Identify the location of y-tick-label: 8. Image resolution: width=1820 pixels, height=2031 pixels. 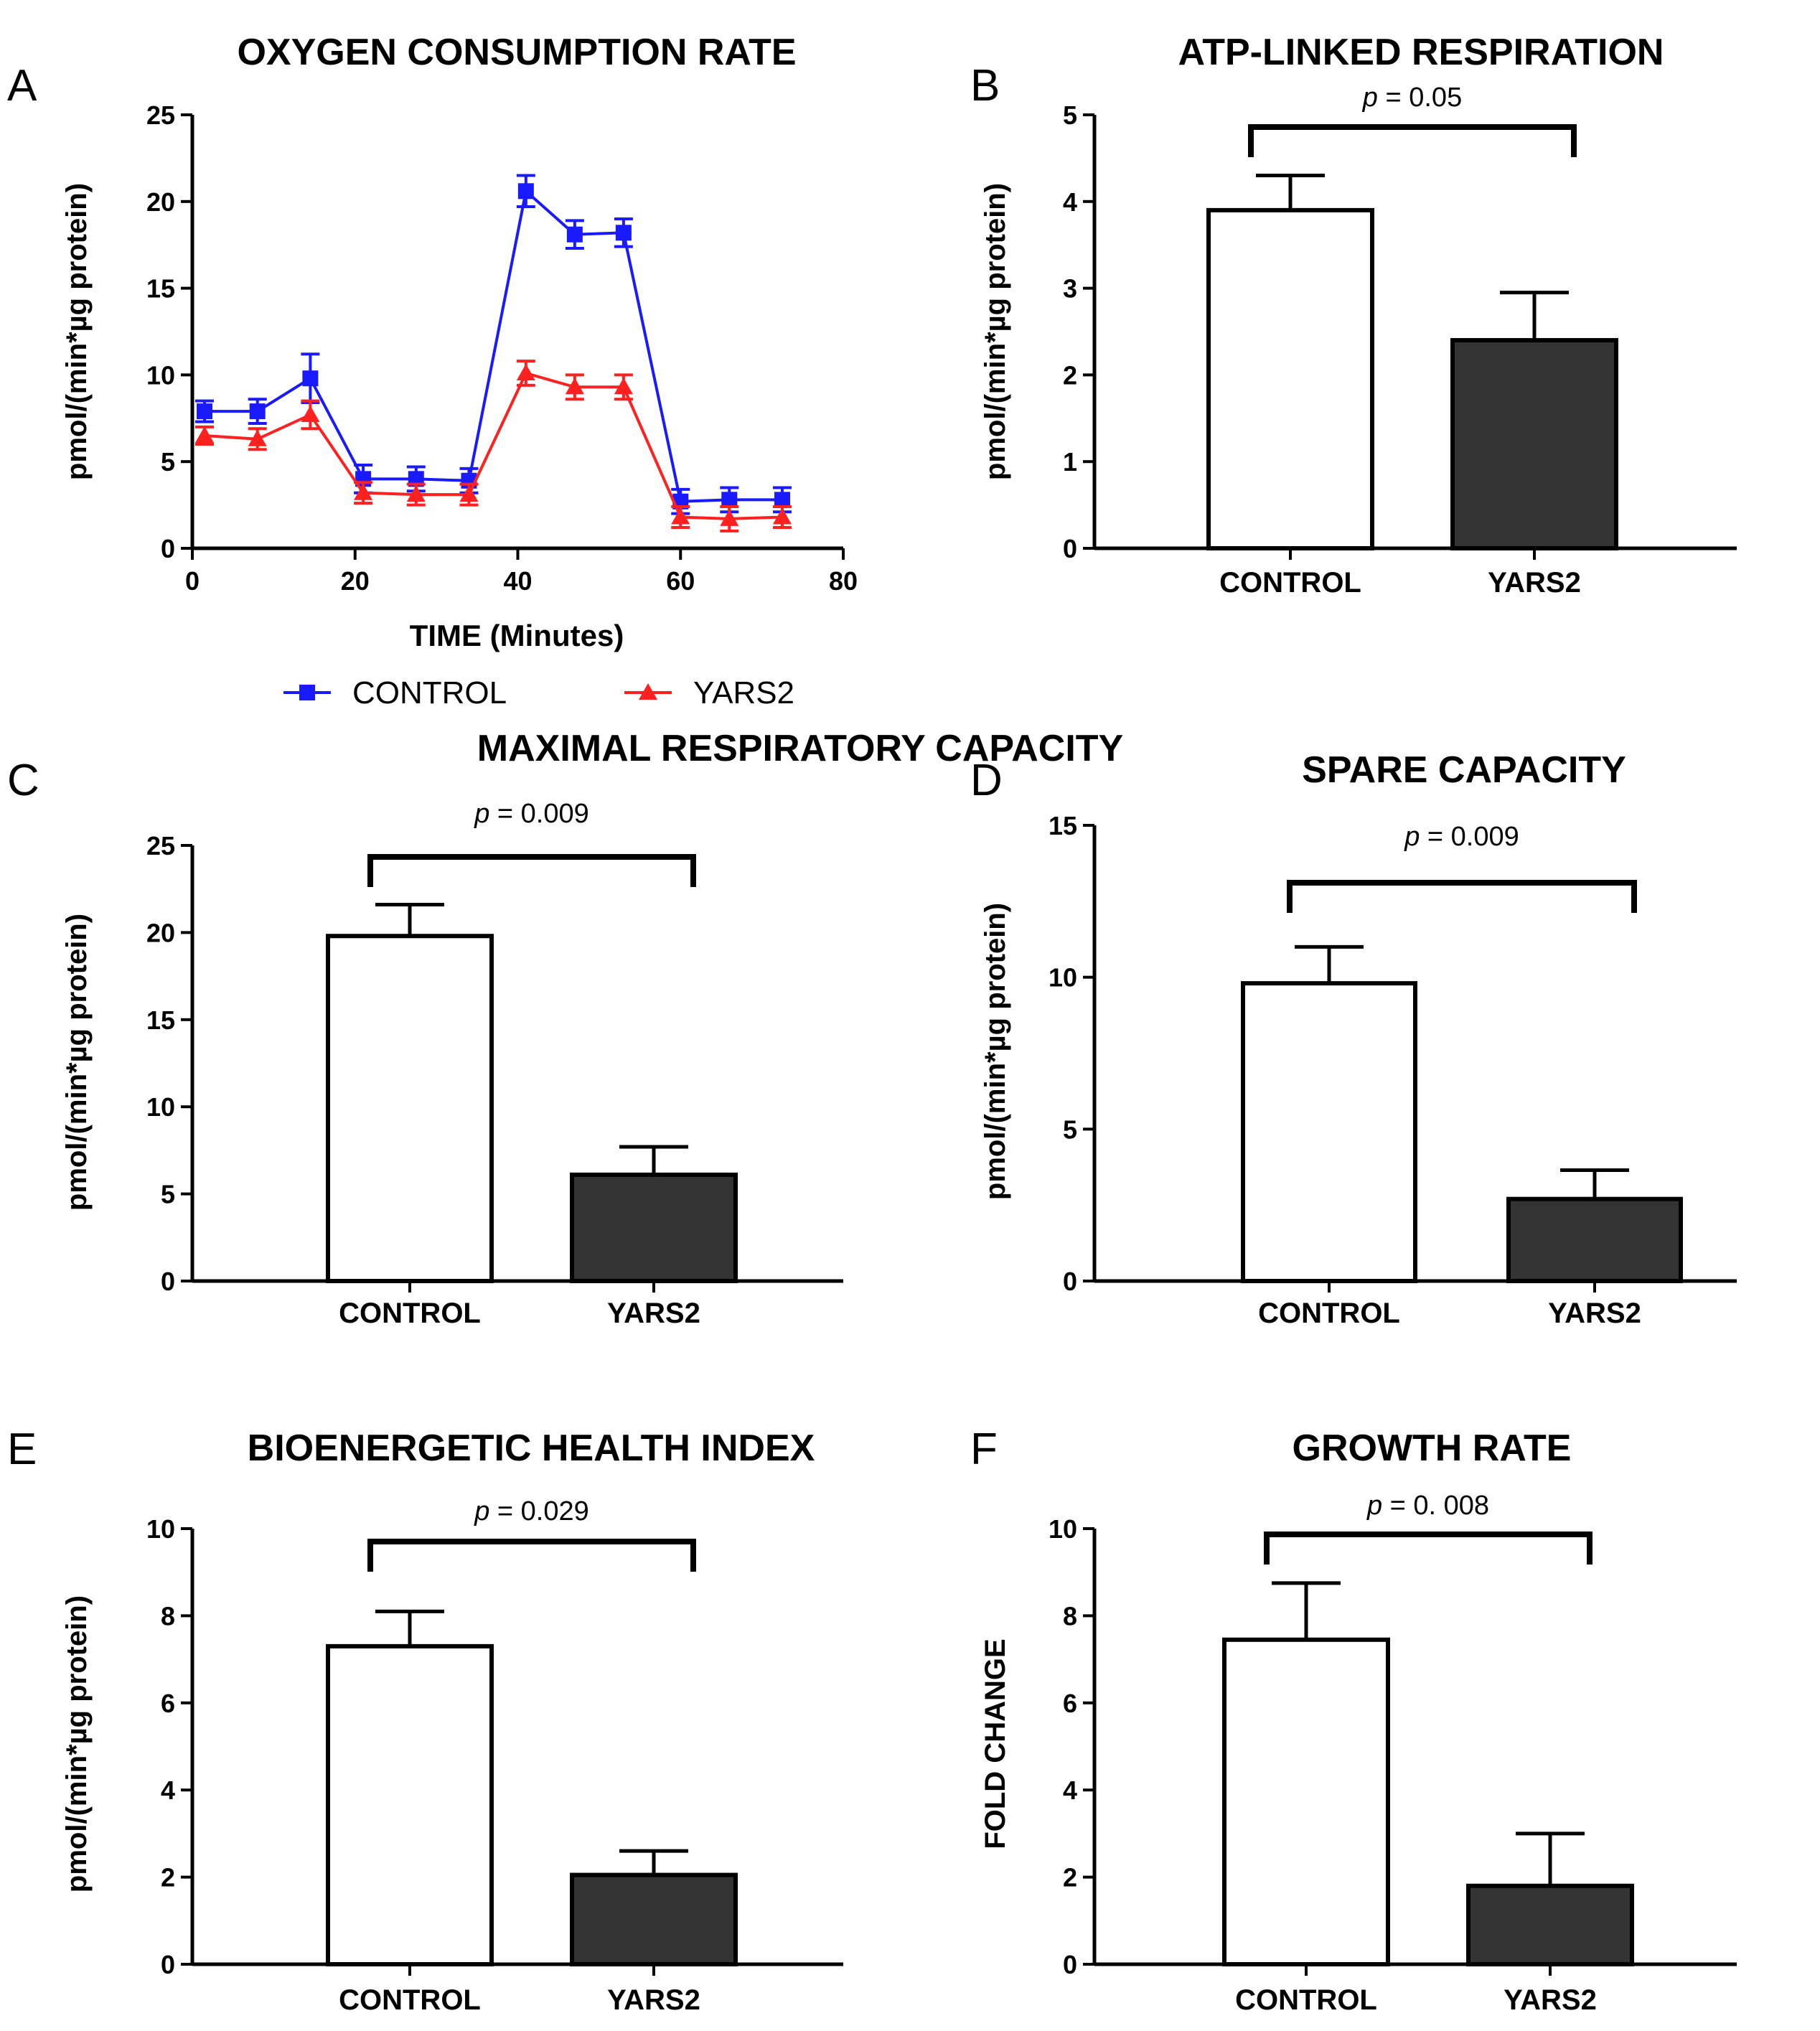
(1070, 1616).